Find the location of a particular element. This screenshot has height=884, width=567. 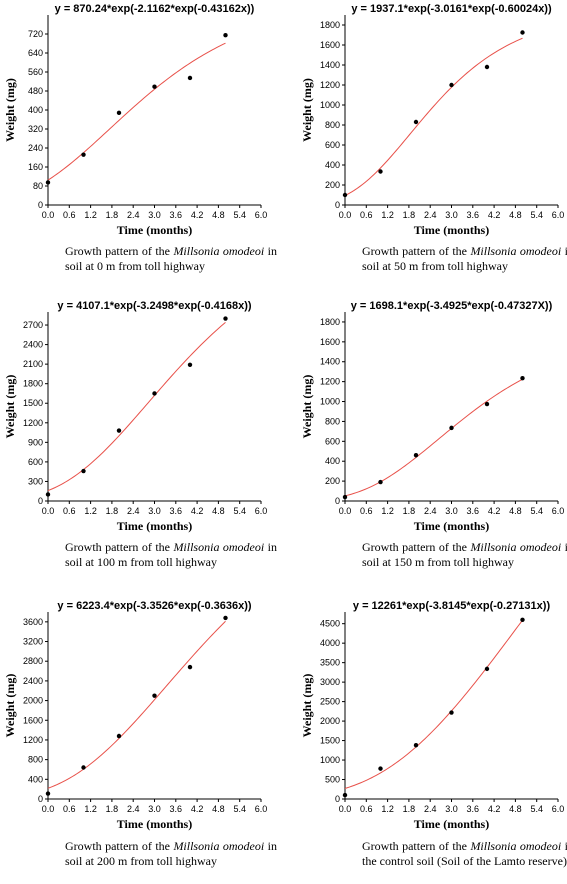

y-tick-label: 2000 is located at coordinates (330, 721).